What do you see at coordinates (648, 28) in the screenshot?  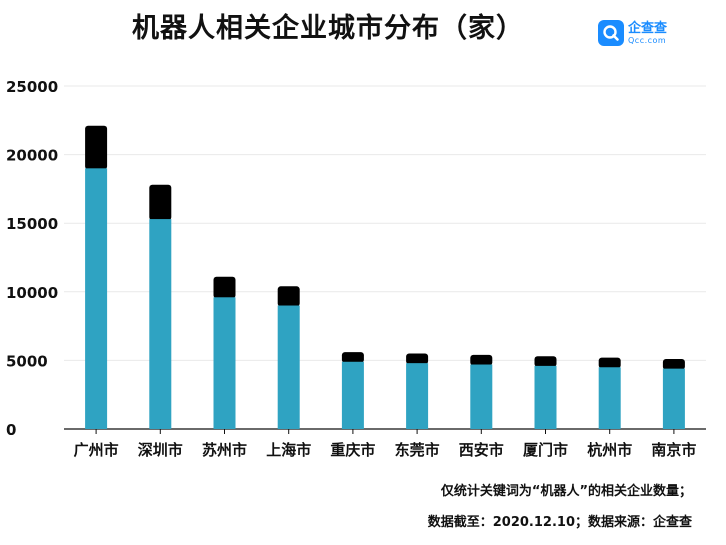 I see `logo-name: 企查查` at bounding box center [648, 28].